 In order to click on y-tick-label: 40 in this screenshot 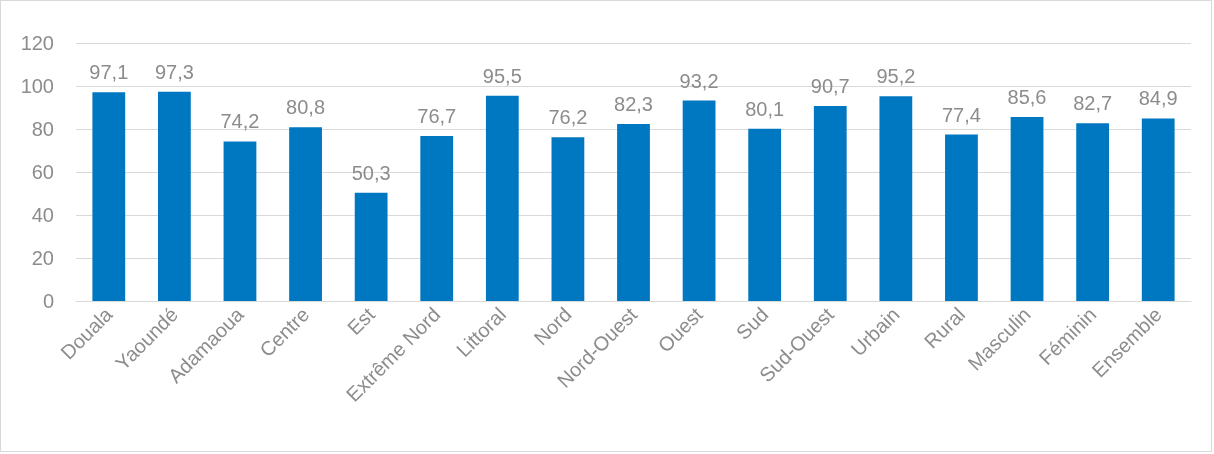, I will do `click(42, 215)`.